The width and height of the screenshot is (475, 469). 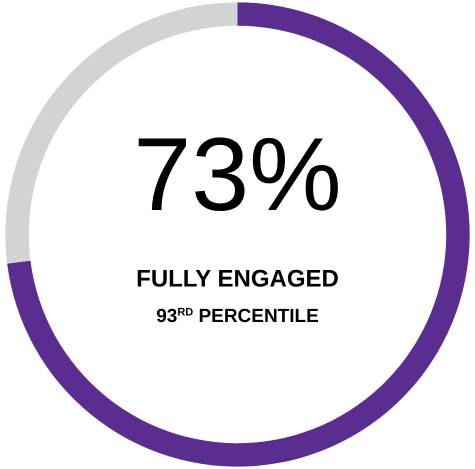 I want to click on text: FULLY ENGAGED, so click(x=237, y=279).